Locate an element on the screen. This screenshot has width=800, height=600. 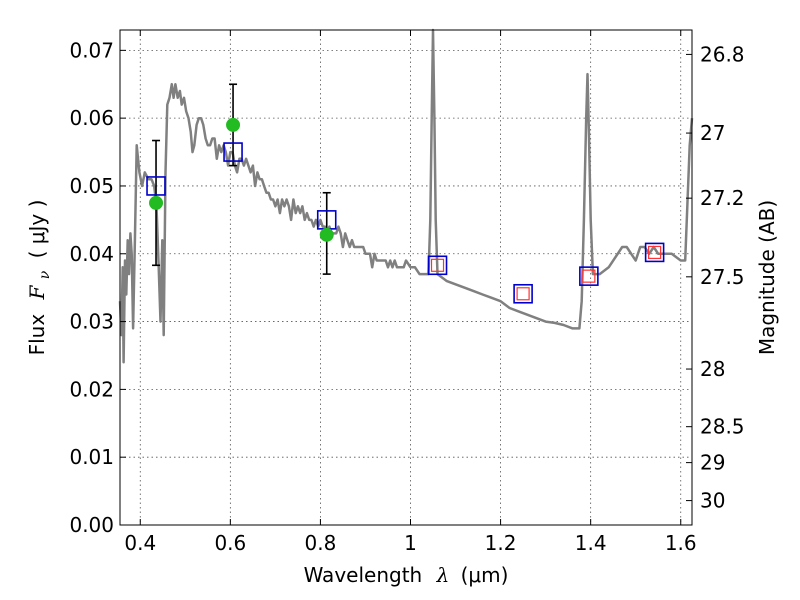
x-tick-label: 0.6 is located at coordinates (230, 543).